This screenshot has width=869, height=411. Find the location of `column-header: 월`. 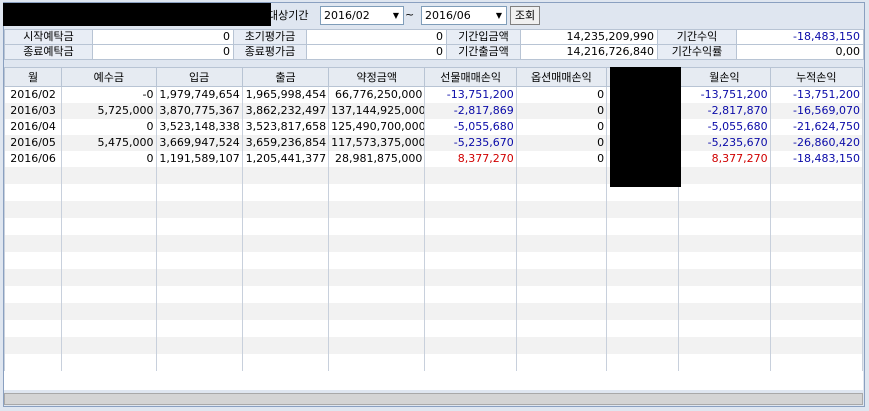

column-header: 월 is located at coordinates (33, 77).